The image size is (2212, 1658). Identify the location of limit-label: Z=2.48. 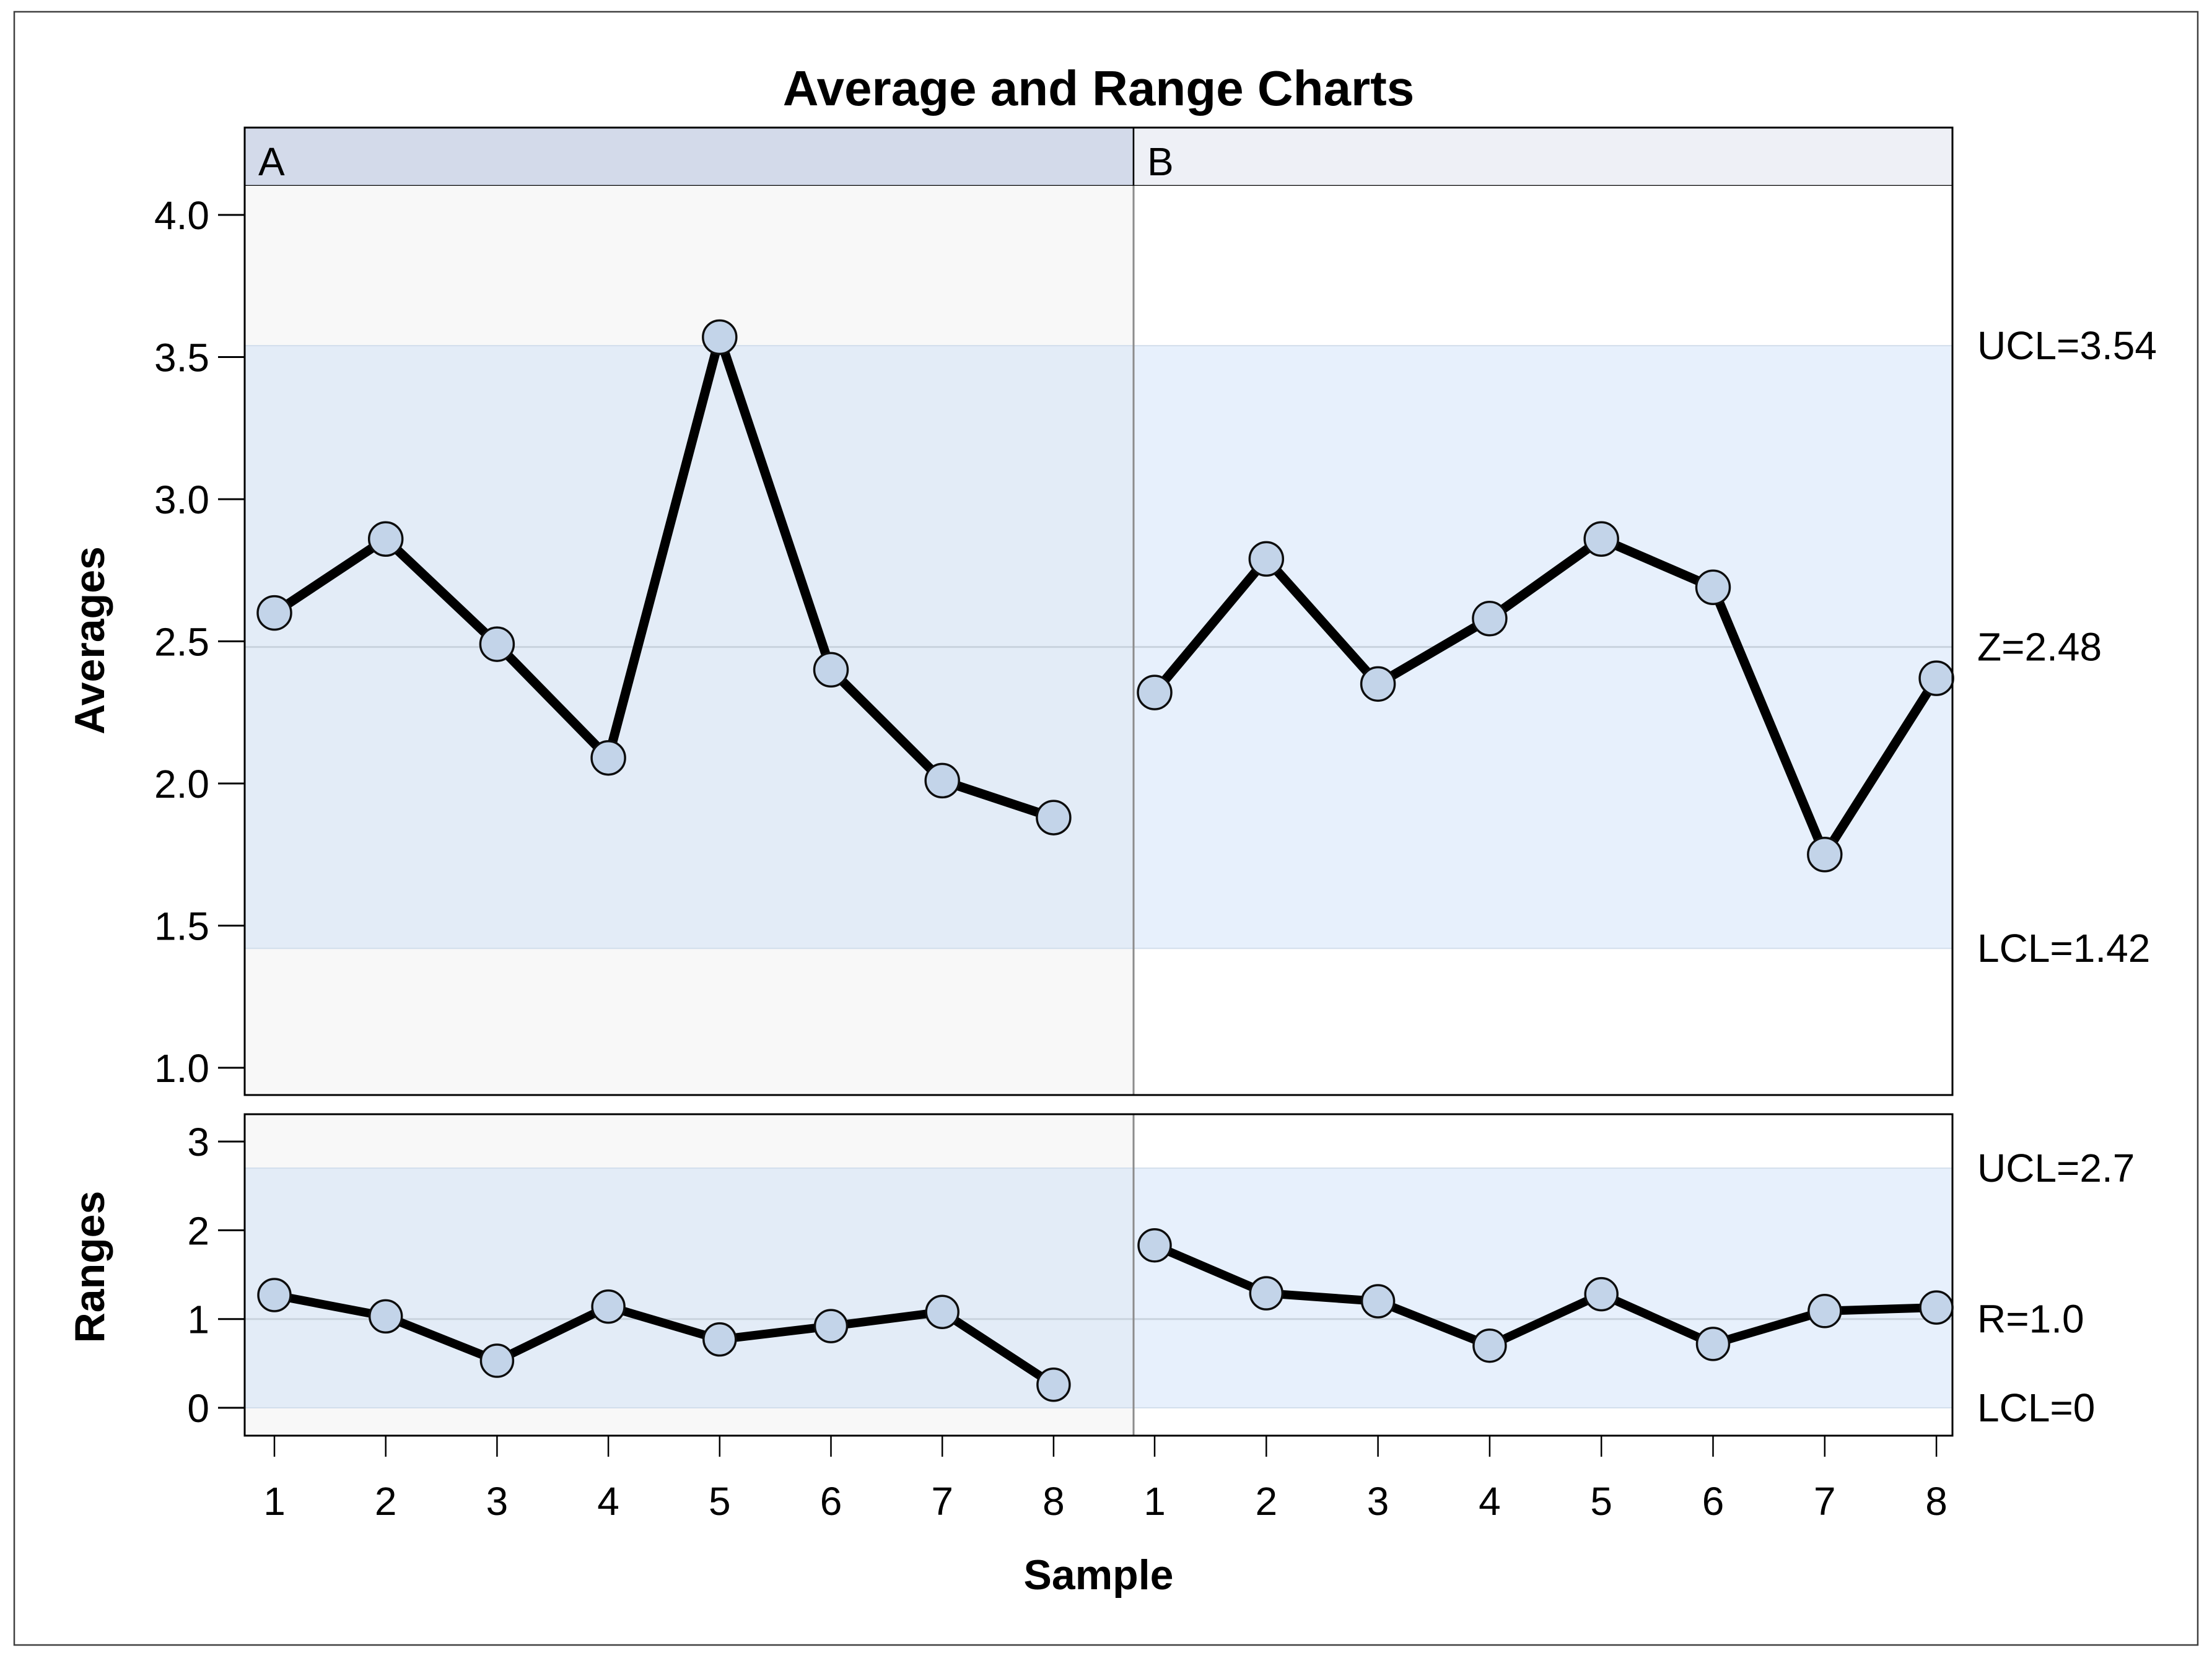
(2040, 647).